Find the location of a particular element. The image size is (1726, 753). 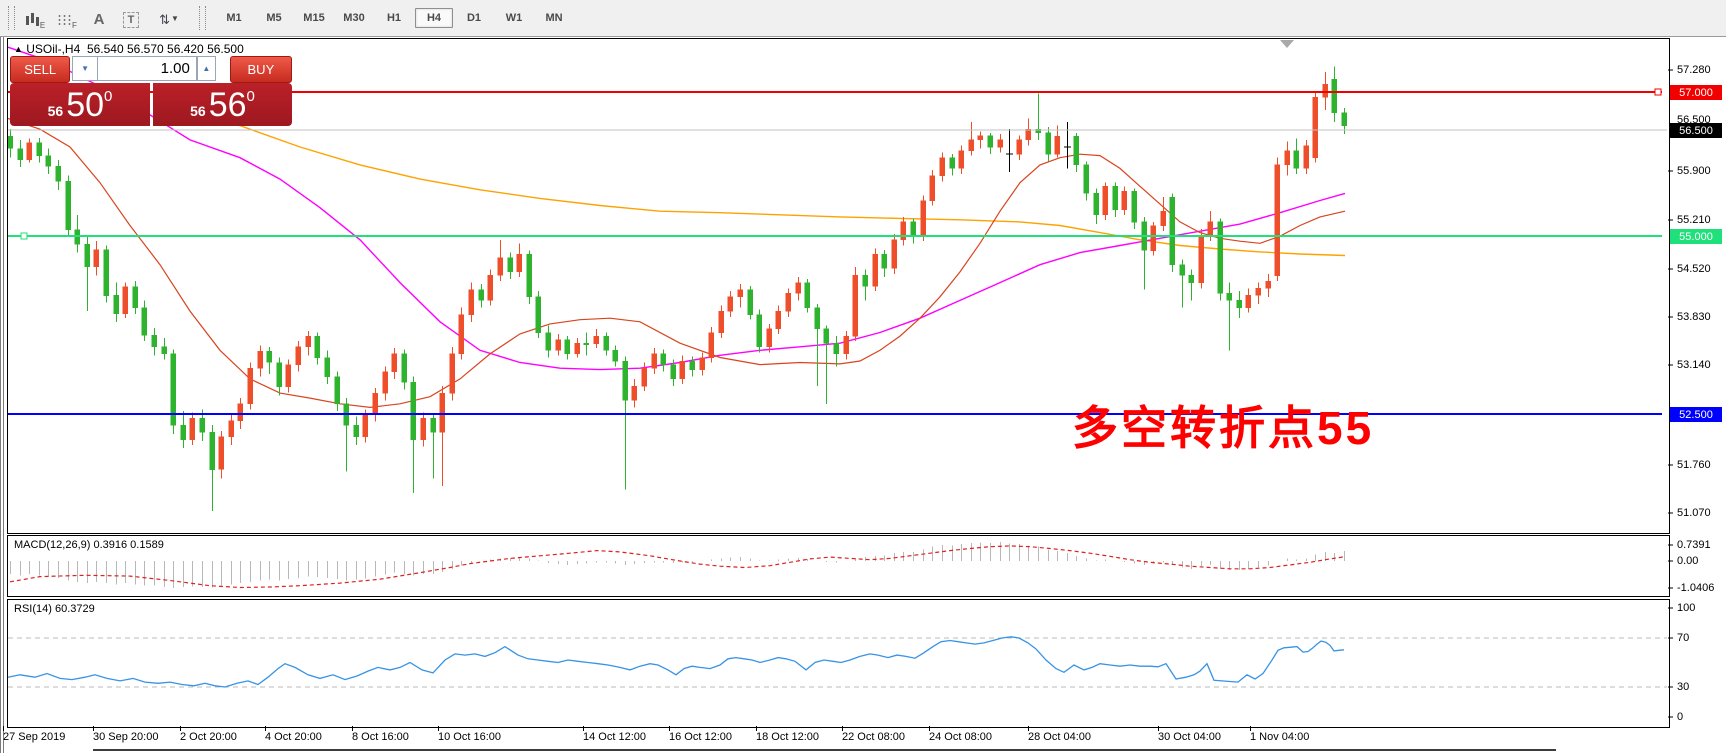

window-left-border-outer is located at coordinates (0, 376).